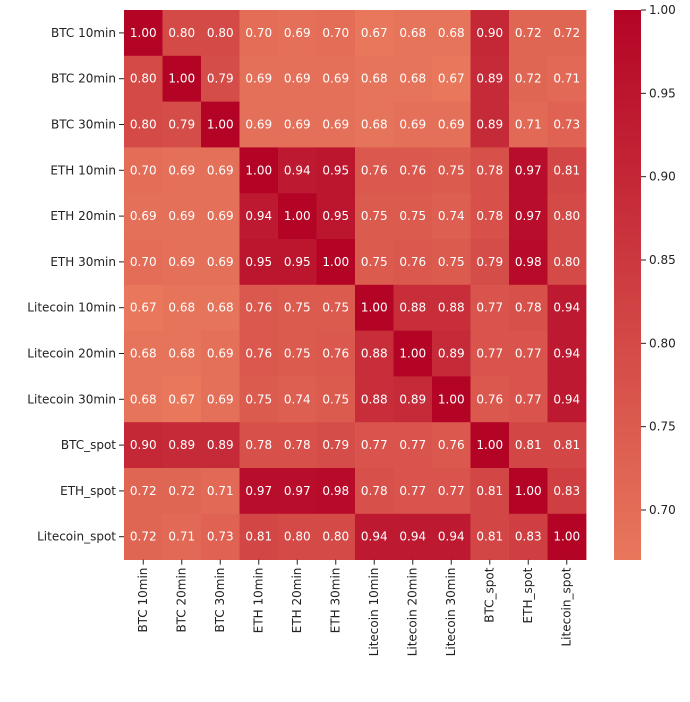 The width and height of the screenshot is (690, 702). I want to click on heatmap-cell-label: 0.90, so click(143, 445).